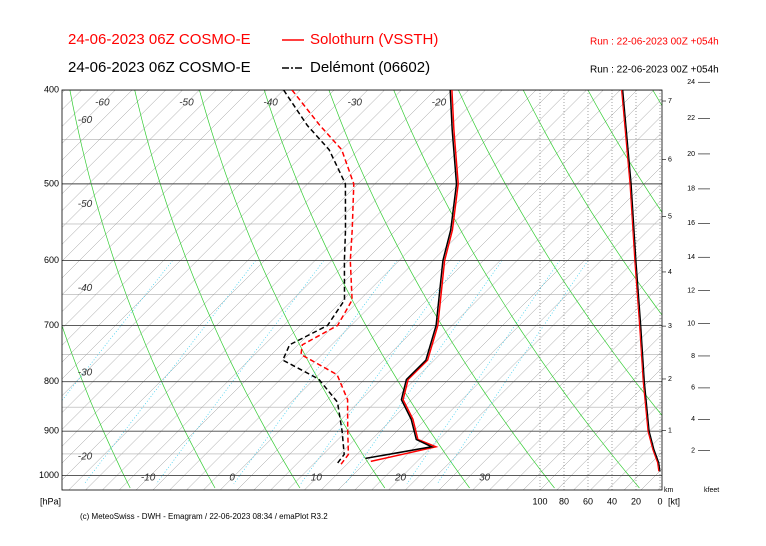 The width and height of the screenshot is (766, 546). What do you see at coordinates (485, 478) in the screenshot?
I see `x-tick-label: 30` at bounding box center [485, 478].